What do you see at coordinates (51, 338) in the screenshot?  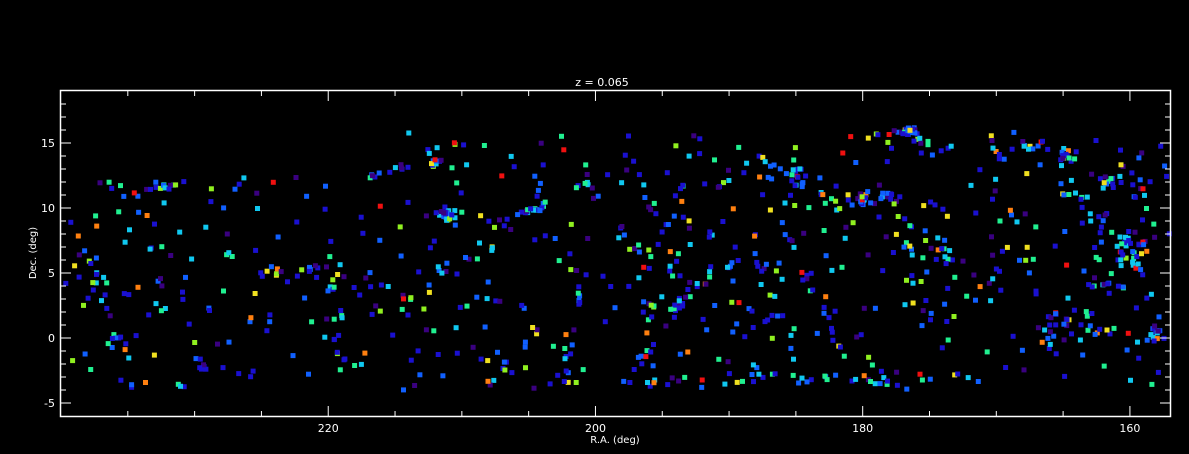 I see `y-tick-label: 0` at bounding box center [51, 338].